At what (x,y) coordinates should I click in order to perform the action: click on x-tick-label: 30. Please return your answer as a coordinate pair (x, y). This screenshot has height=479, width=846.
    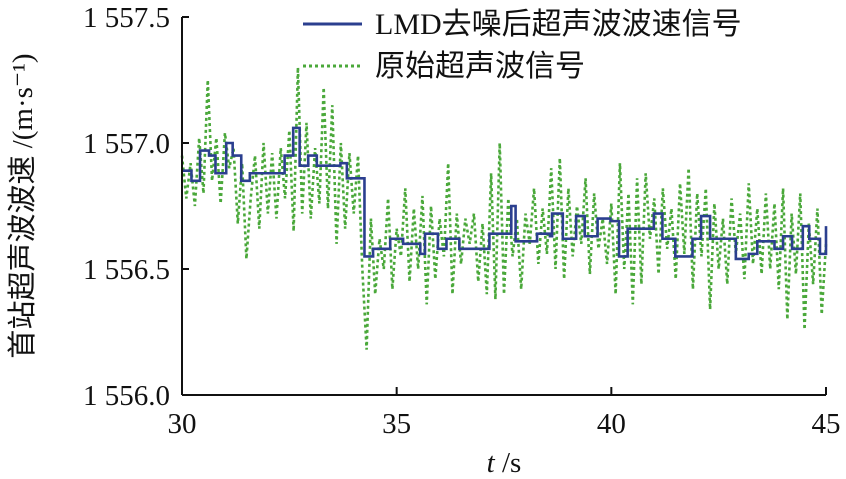
    Looking at the image, I should click on (182, 424).